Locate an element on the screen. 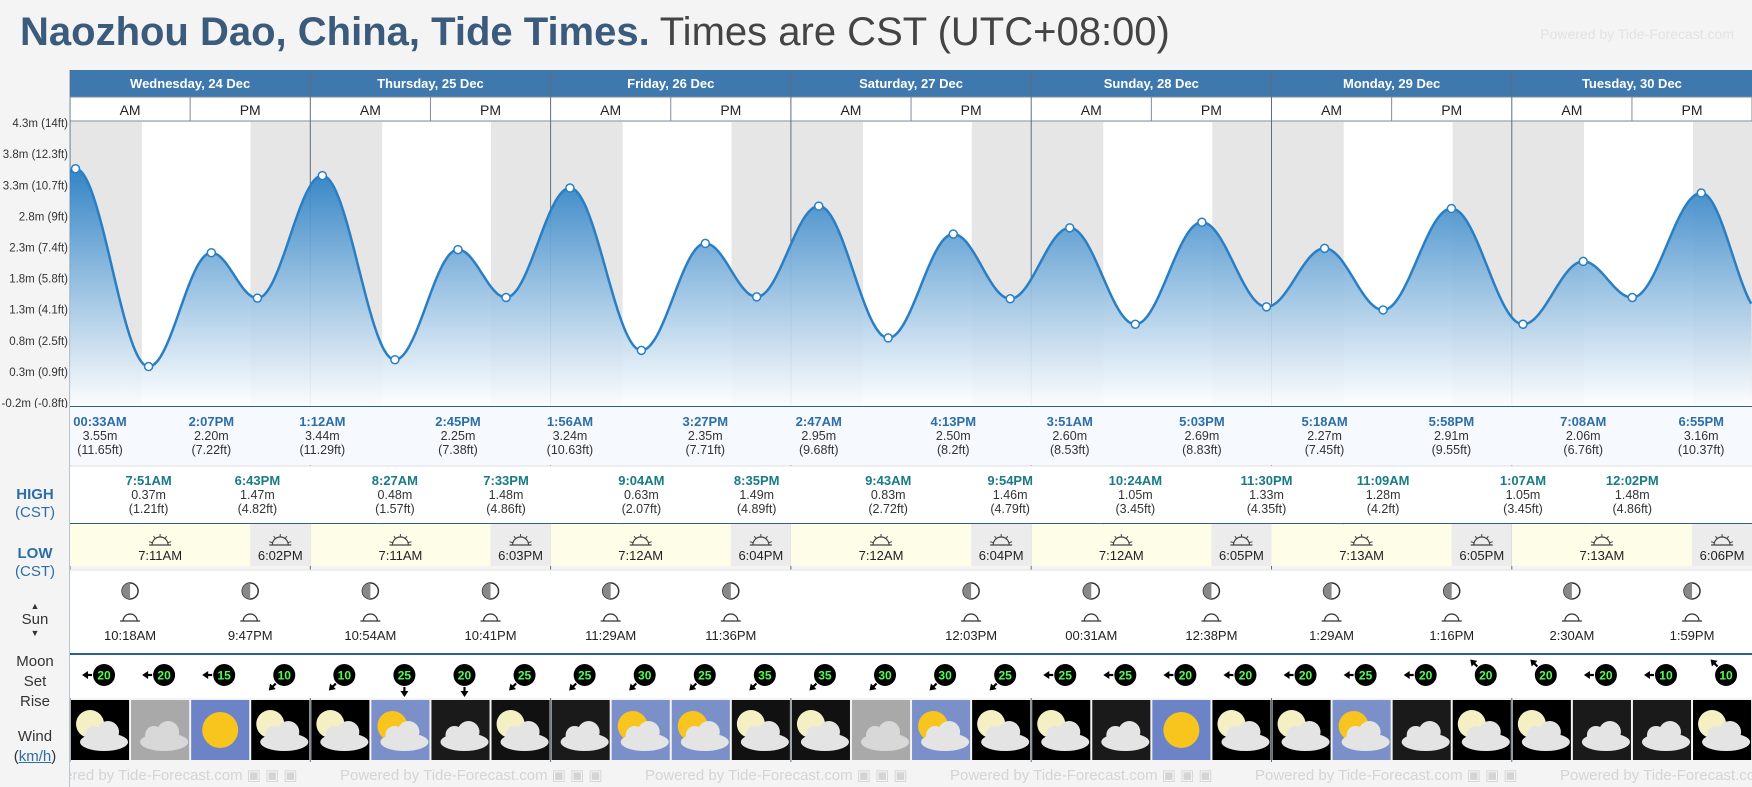  high-time: 6:55PM is located at coordinates (1701, 421).